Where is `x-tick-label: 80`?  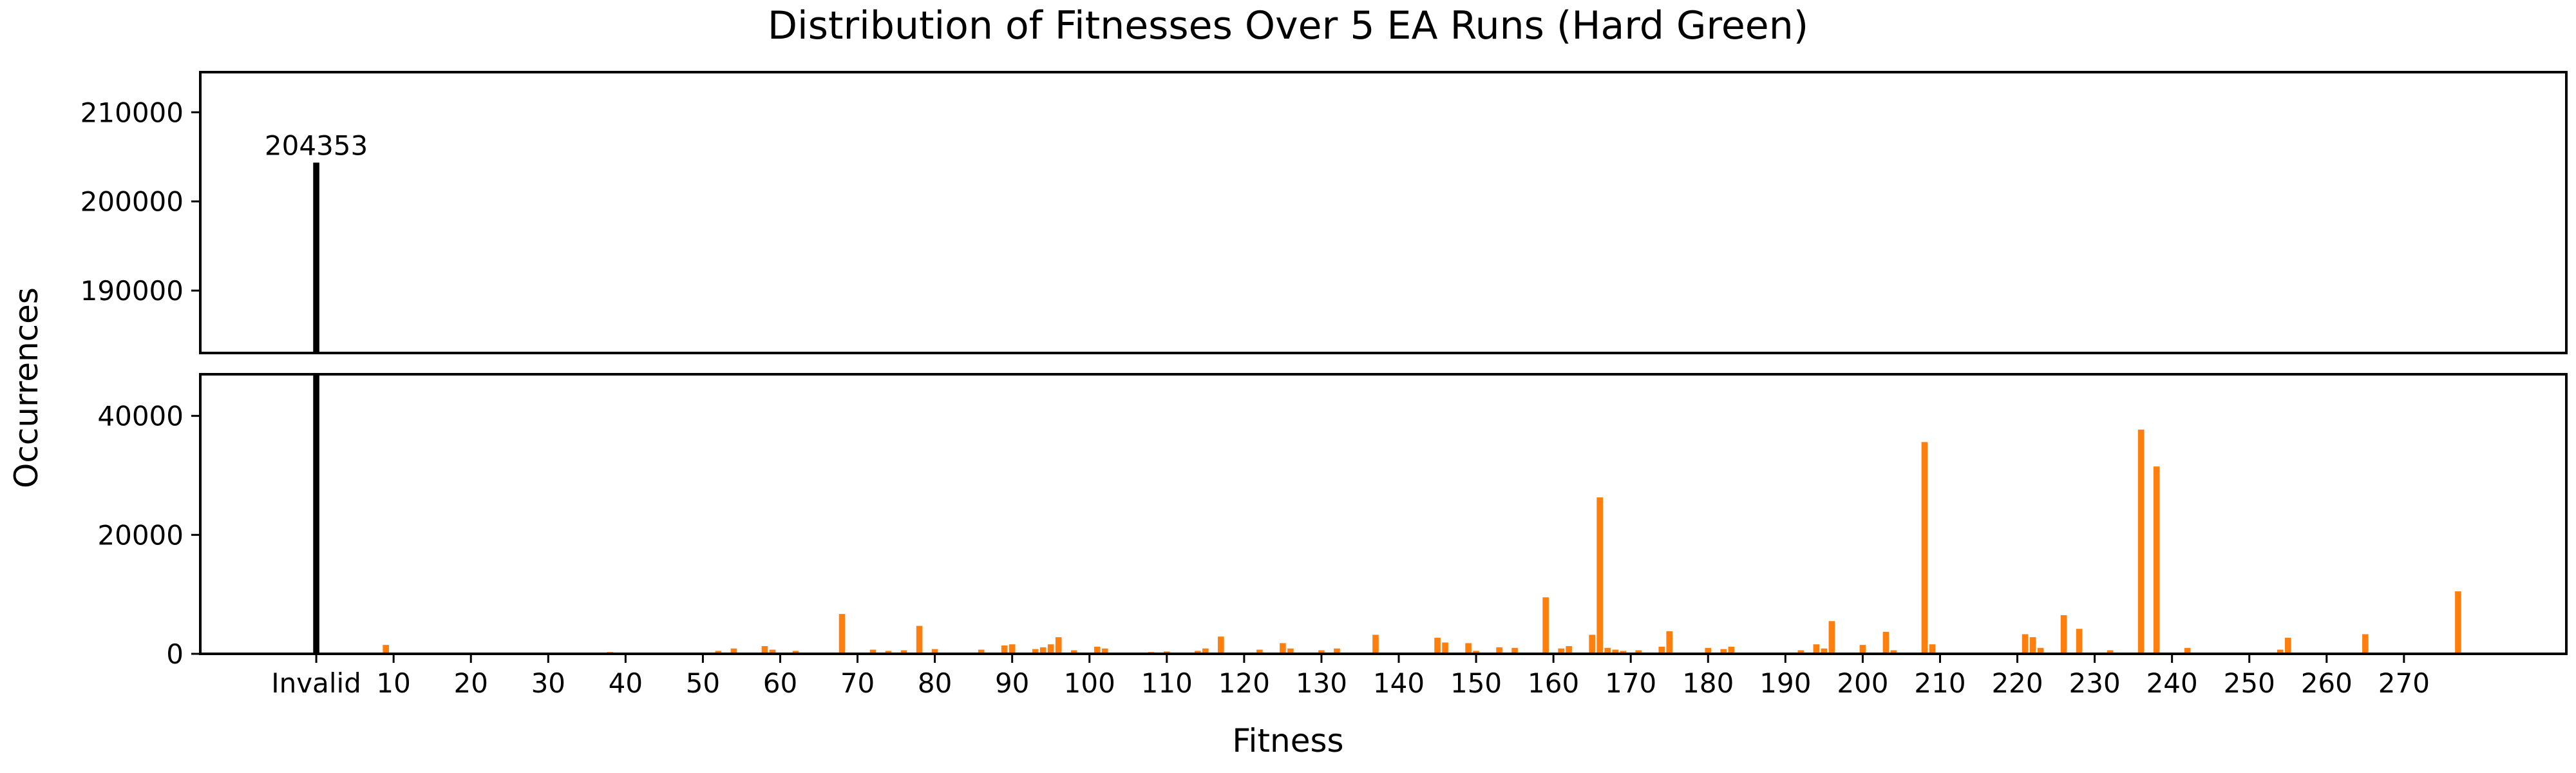
x-tick-label: 80 is located at coordinates (935, 683).